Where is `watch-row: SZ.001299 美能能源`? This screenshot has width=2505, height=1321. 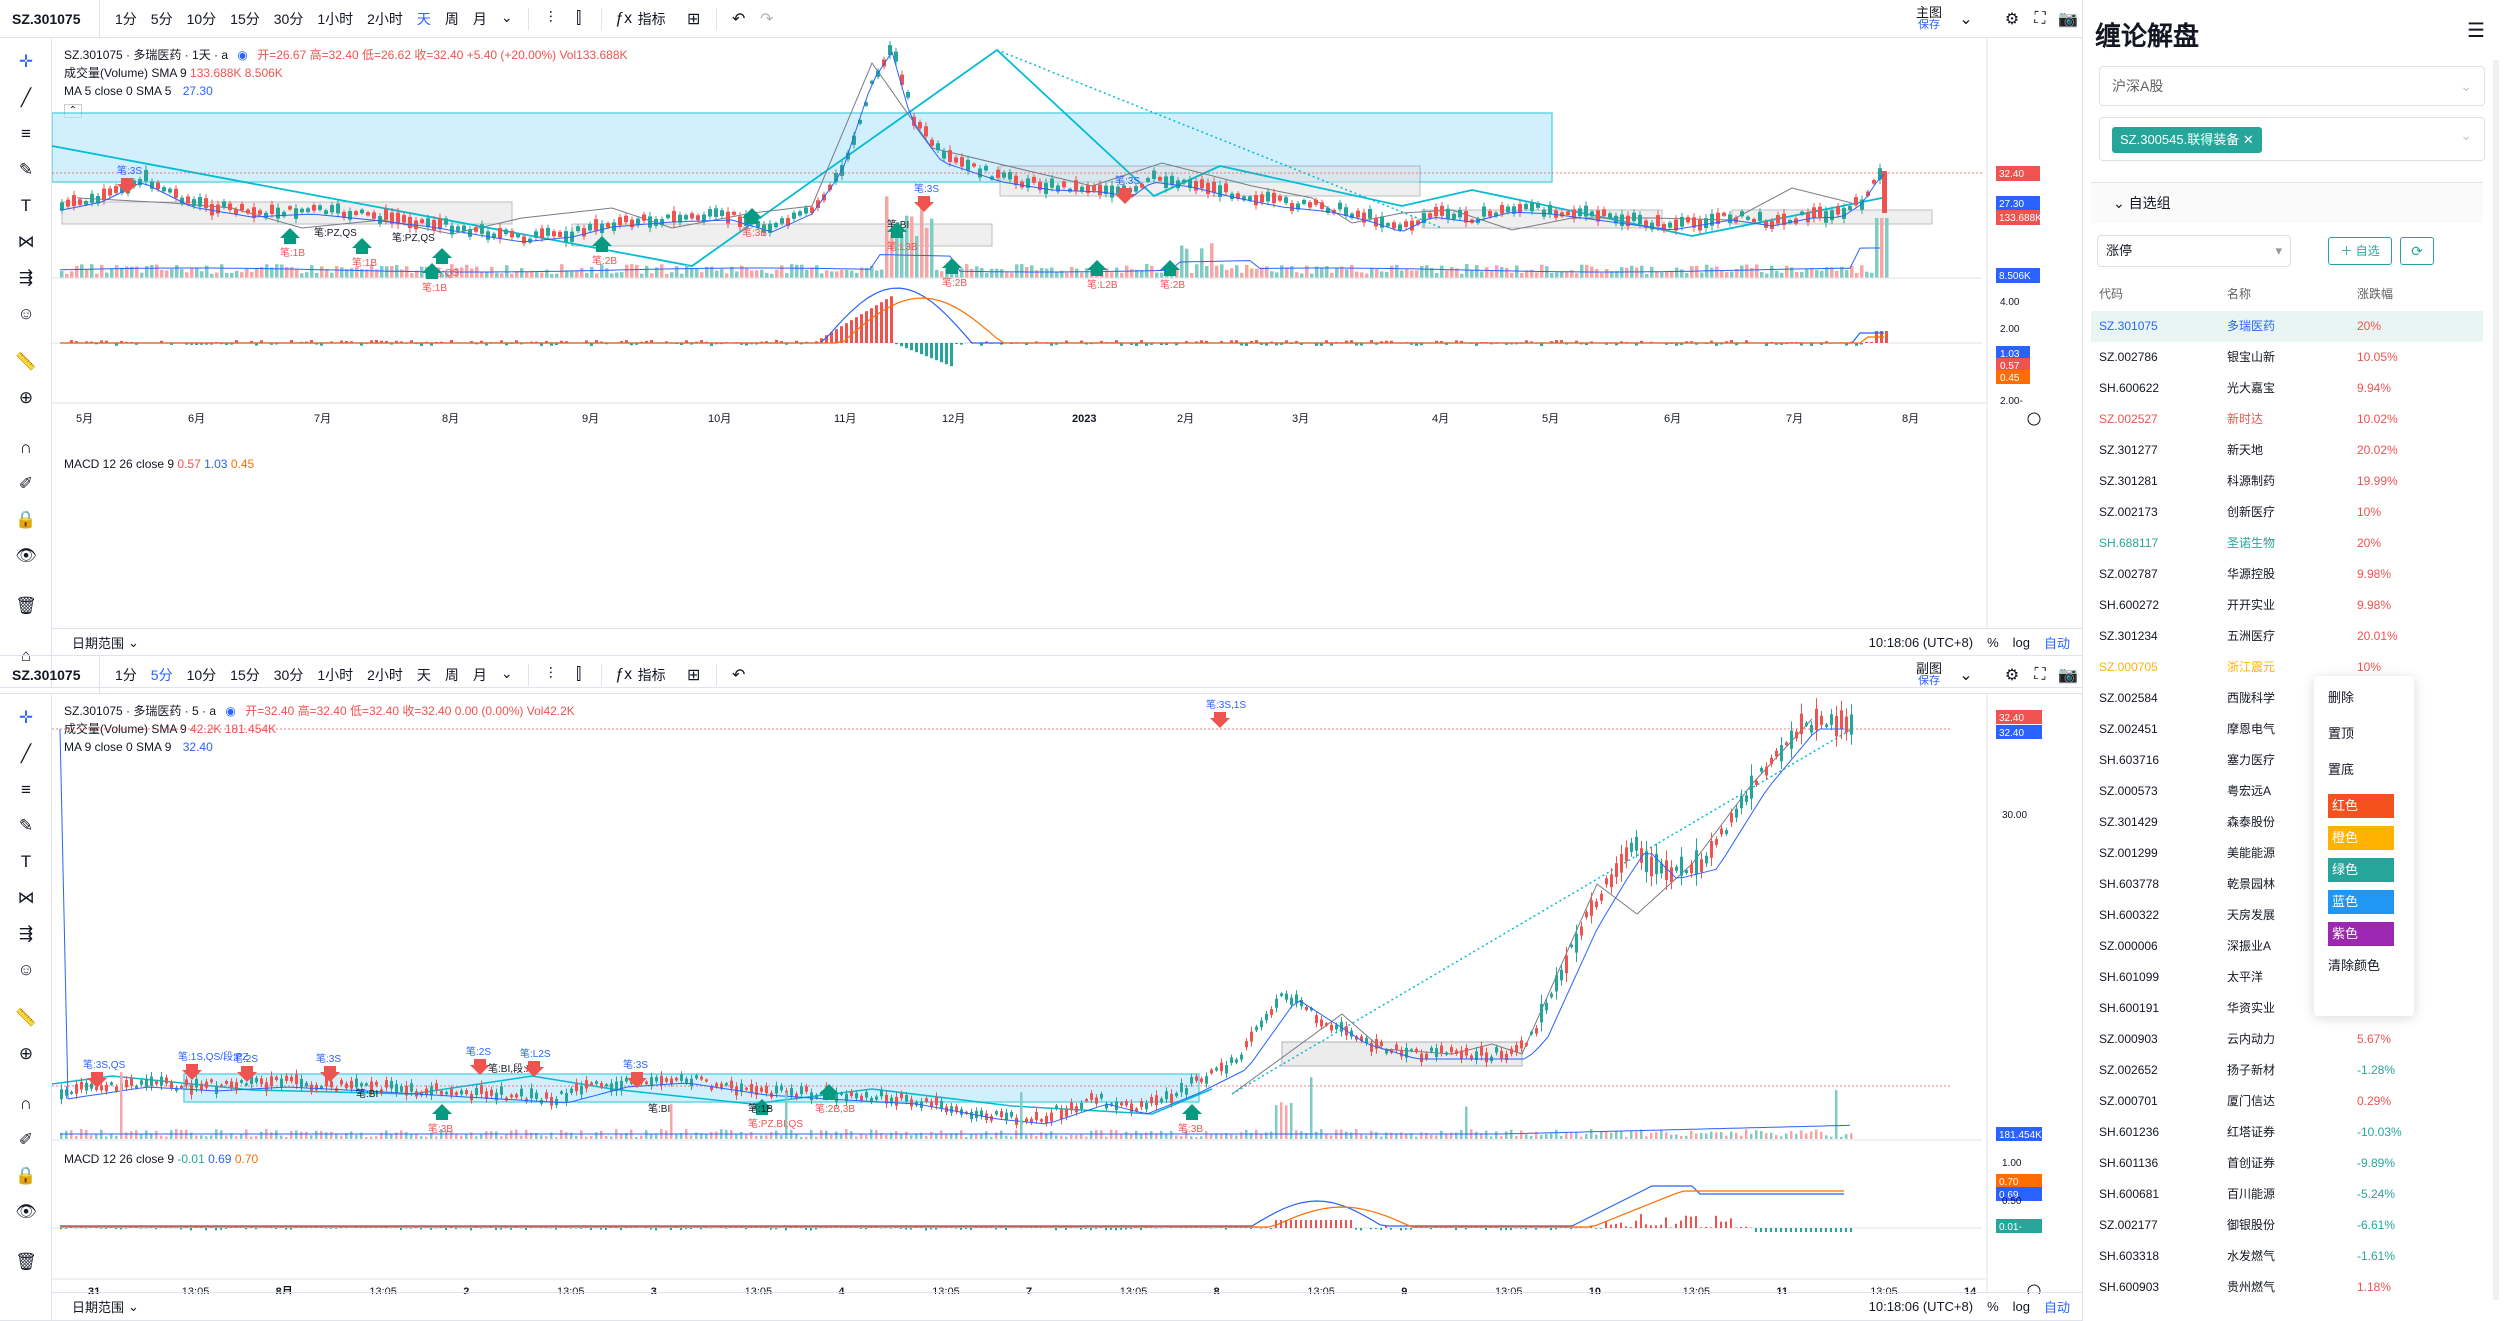
watch-row: SZ.001299 美能能源 is located at coordinates (2287, 853).